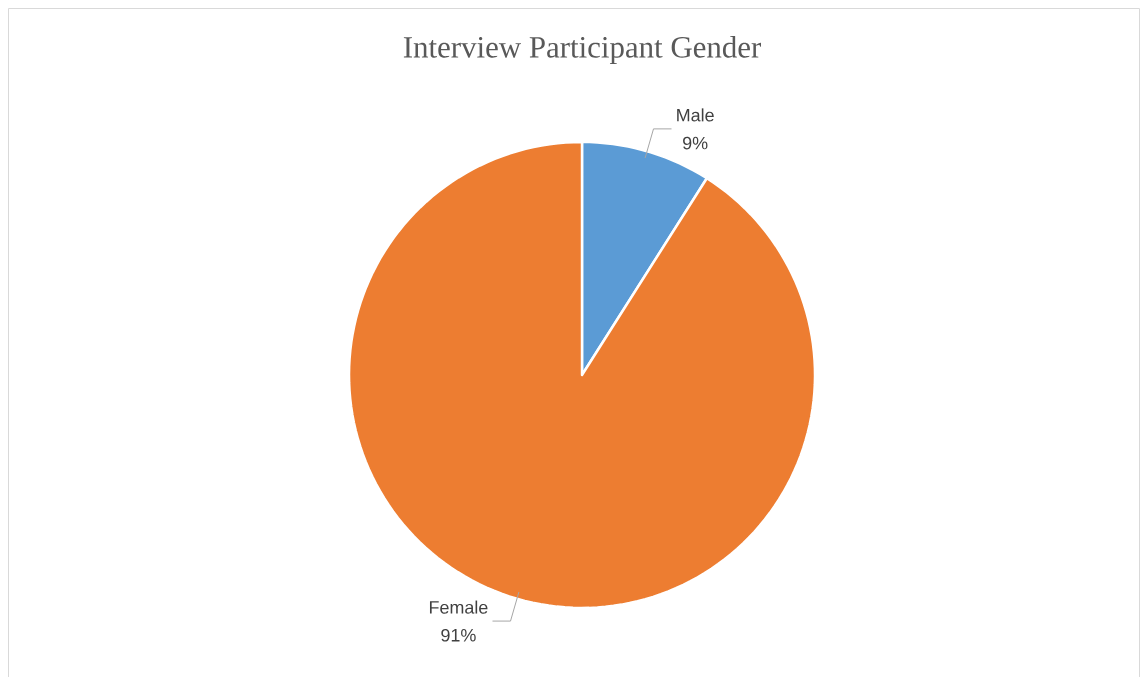  What do you see at coordinates (582, 49) in the screenshot?
I see `chart-title: Interview Participant Gender` at bounding box center [582, 49].